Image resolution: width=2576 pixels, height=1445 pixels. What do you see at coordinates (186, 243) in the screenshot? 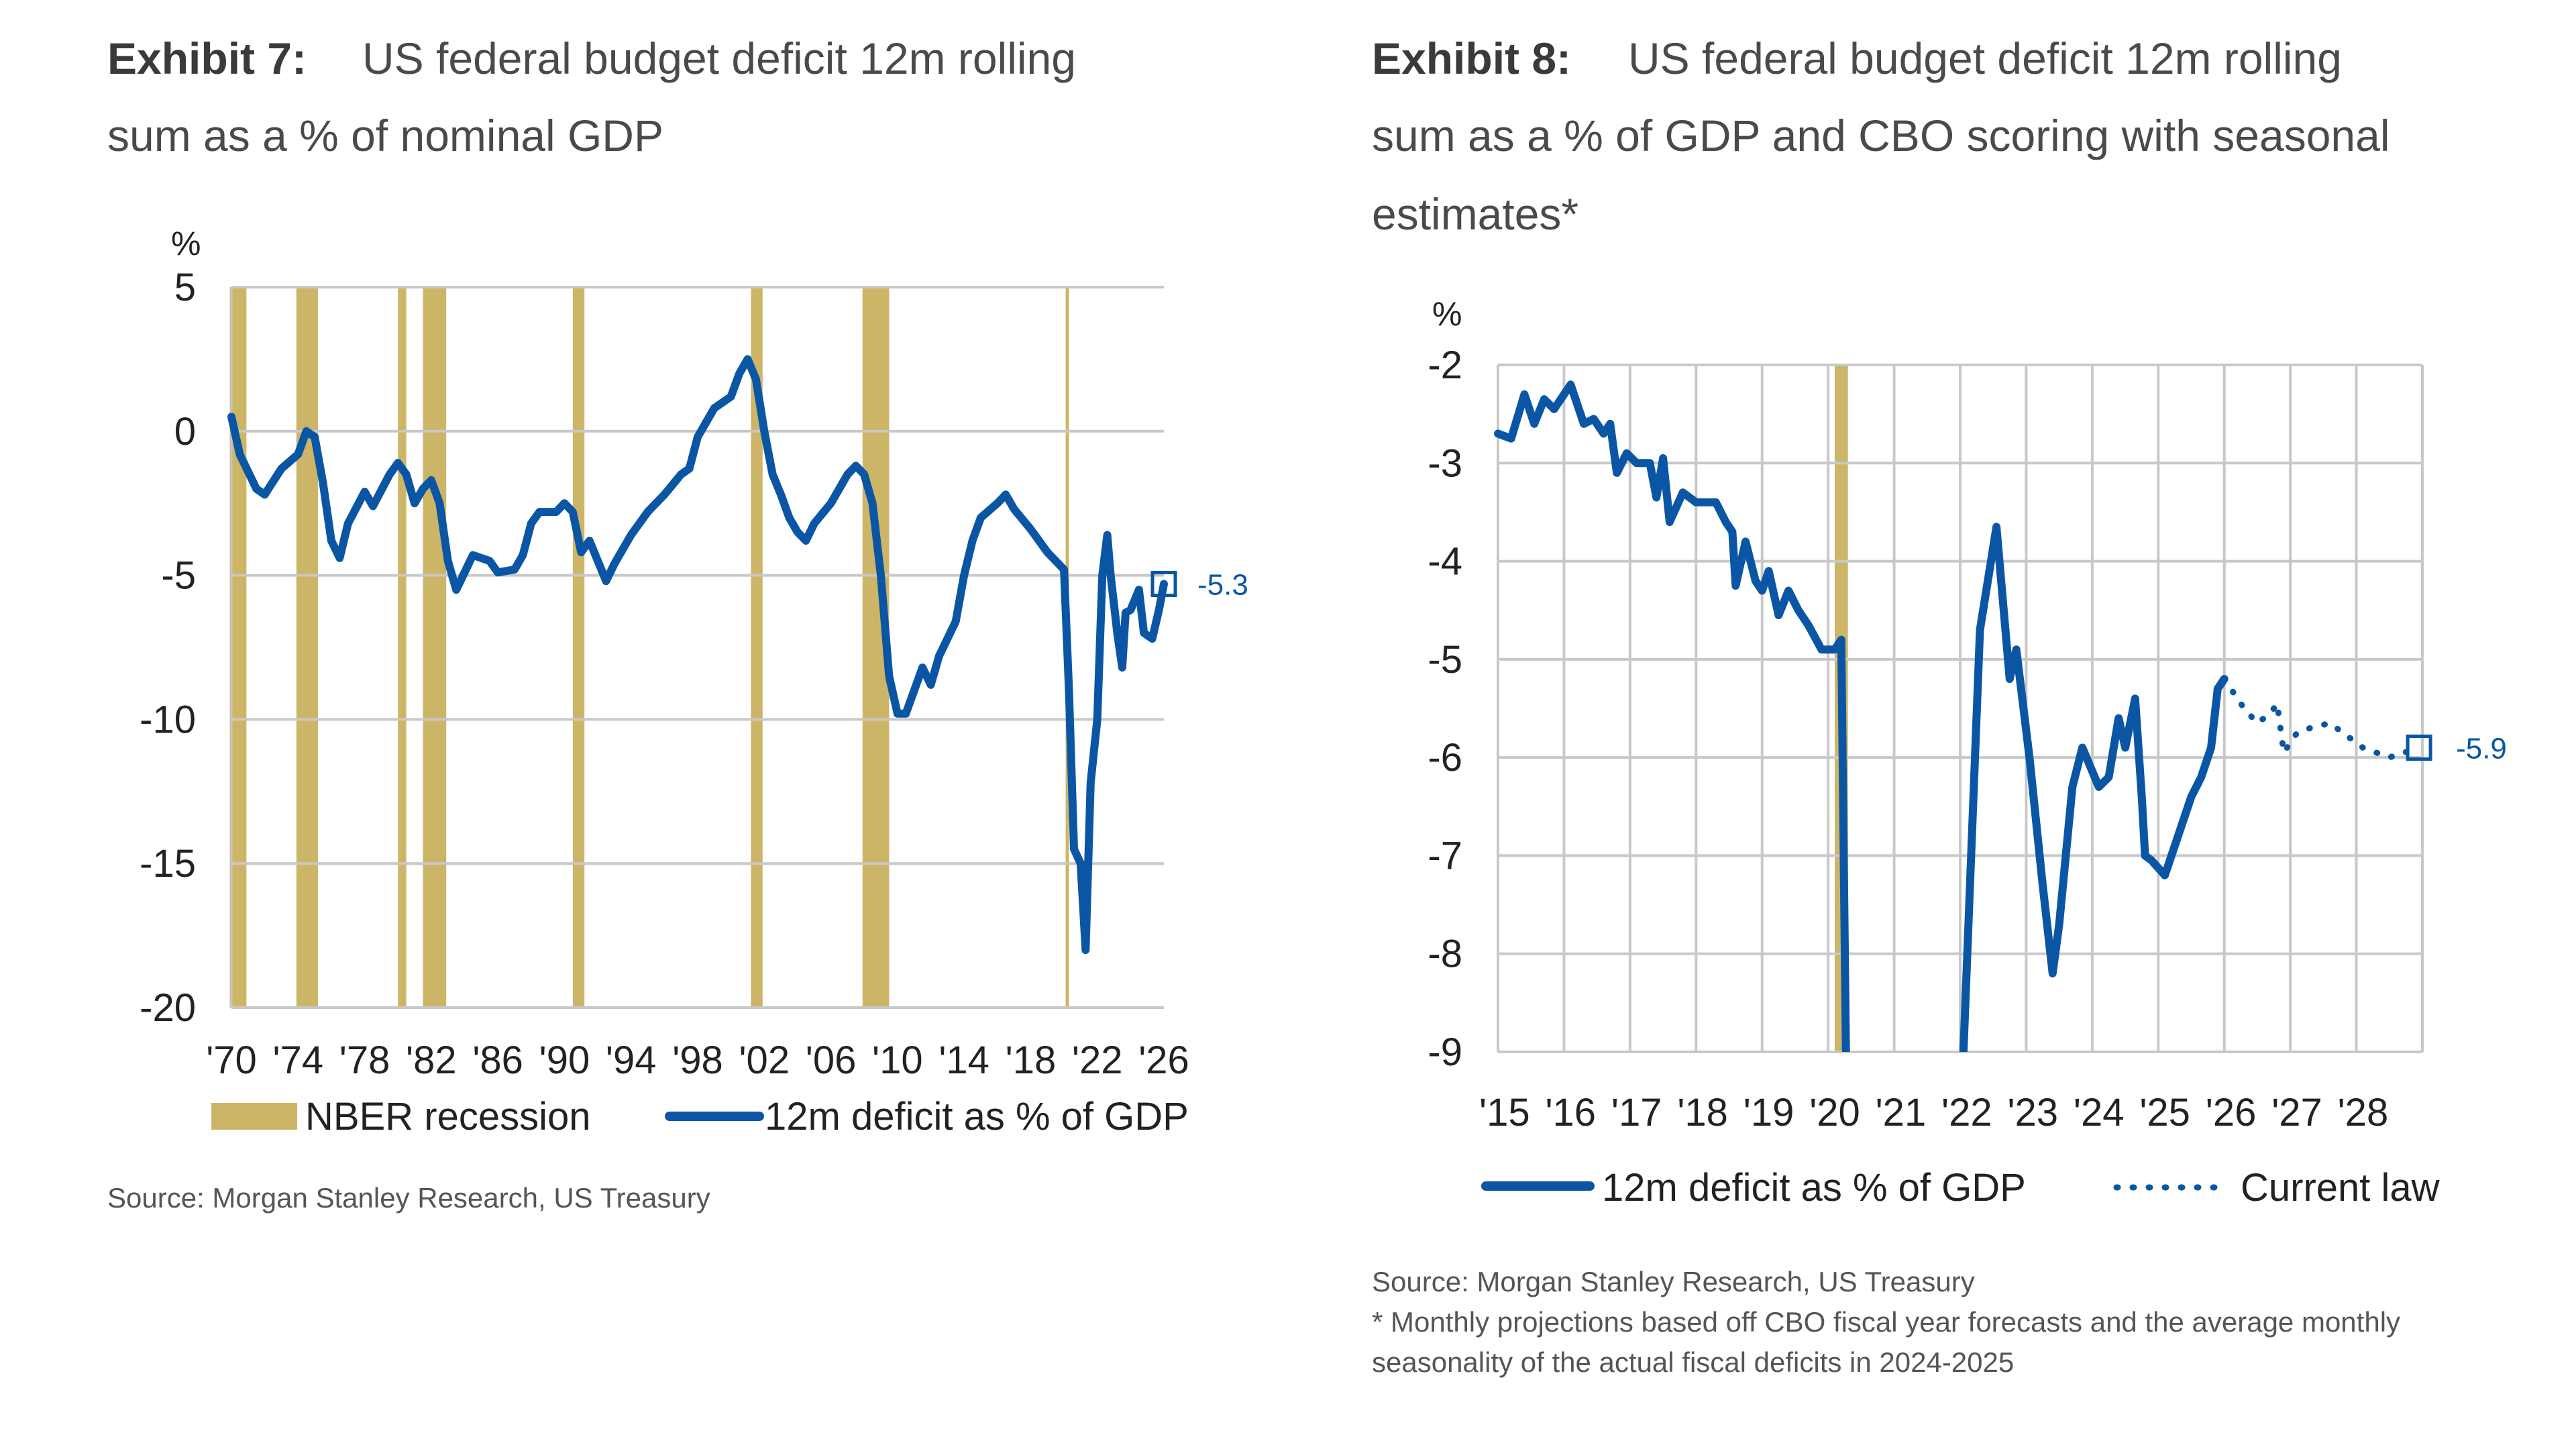
I see `chart1-y-unit: %` at bounding box center [186, 243].